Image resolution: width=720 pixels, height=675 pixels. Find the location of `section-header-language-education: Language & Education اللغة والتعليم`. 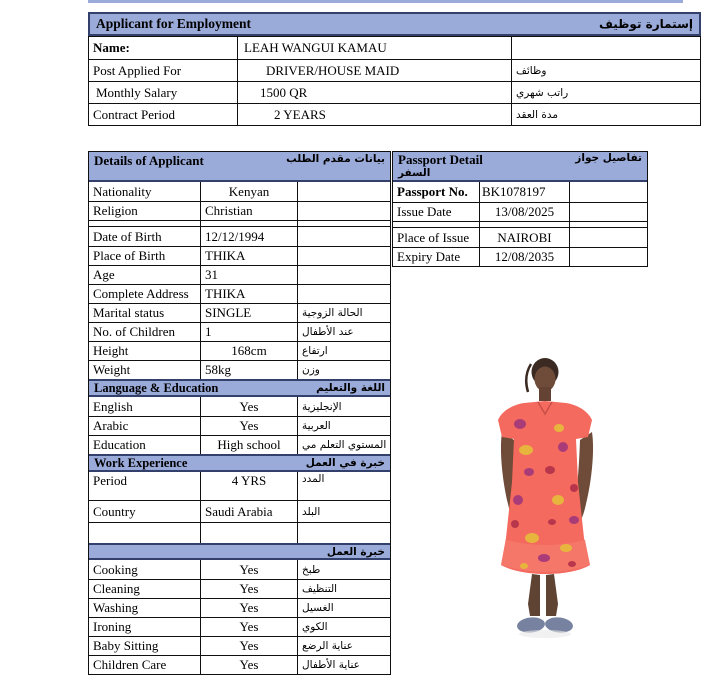

section-header-language-education: Language & Education اللغة والتعليم is located at coordinates (239, 388).